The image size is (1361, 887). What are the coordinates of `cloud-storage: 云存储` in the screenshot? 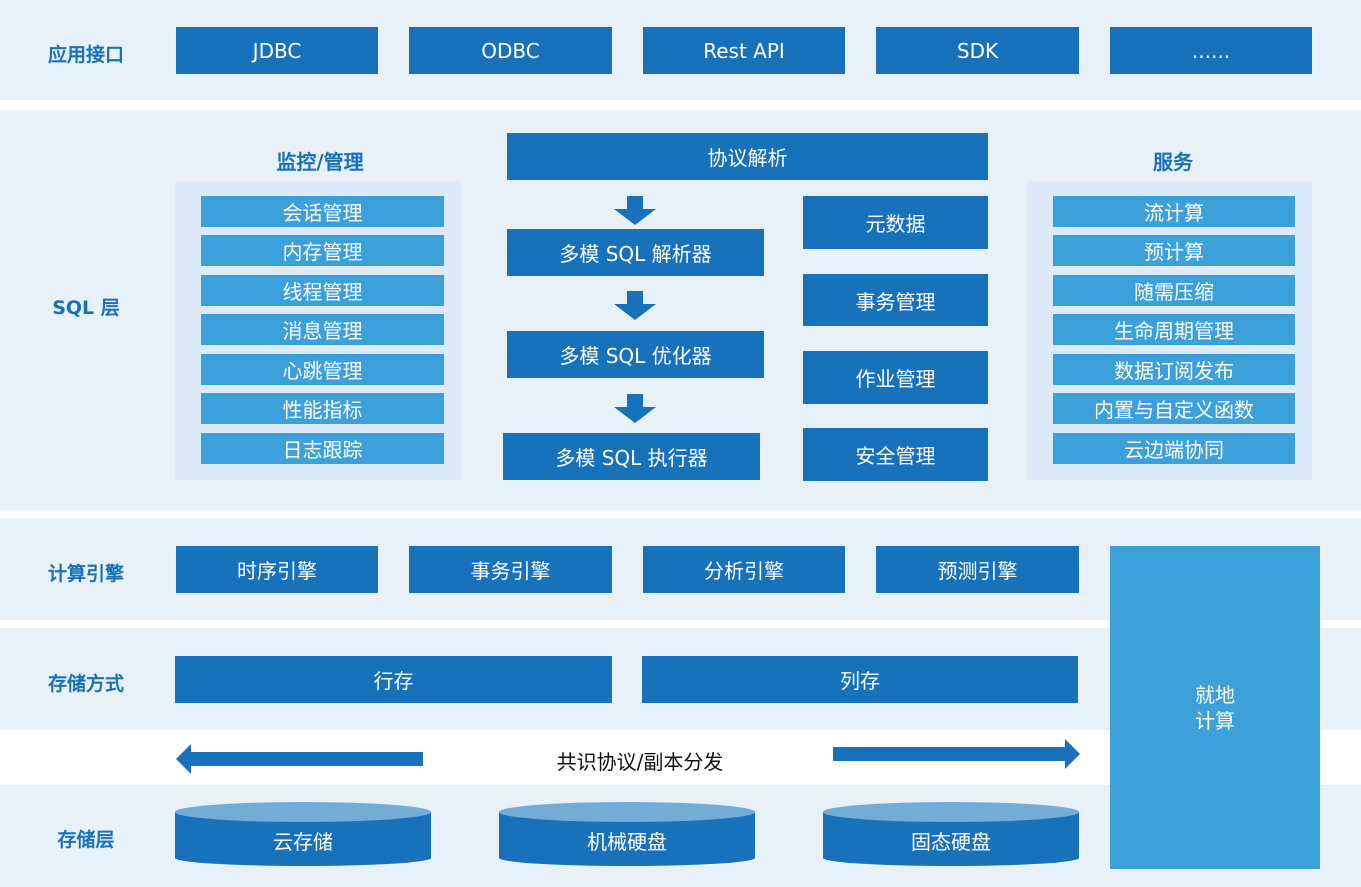 It's located at (303, 834).